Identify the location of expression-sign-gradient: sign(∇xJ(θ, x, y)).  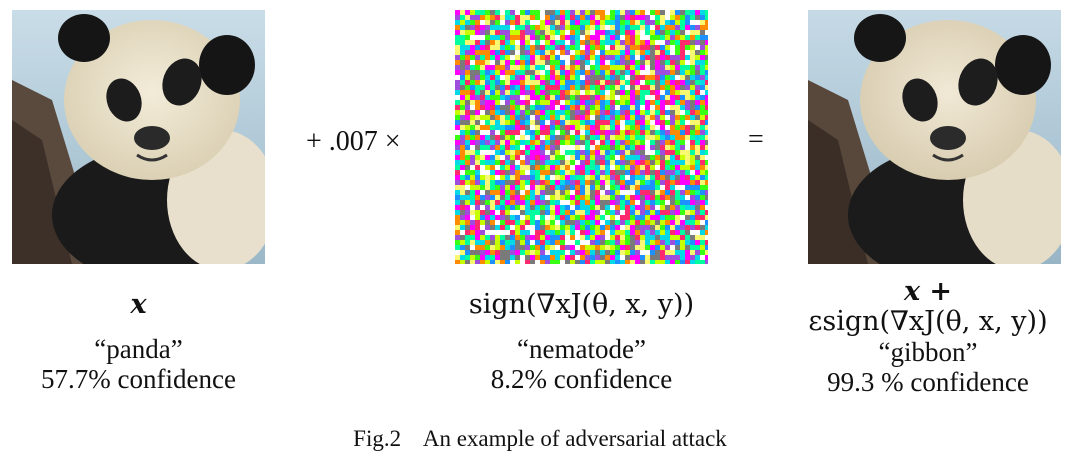
(581, 304).